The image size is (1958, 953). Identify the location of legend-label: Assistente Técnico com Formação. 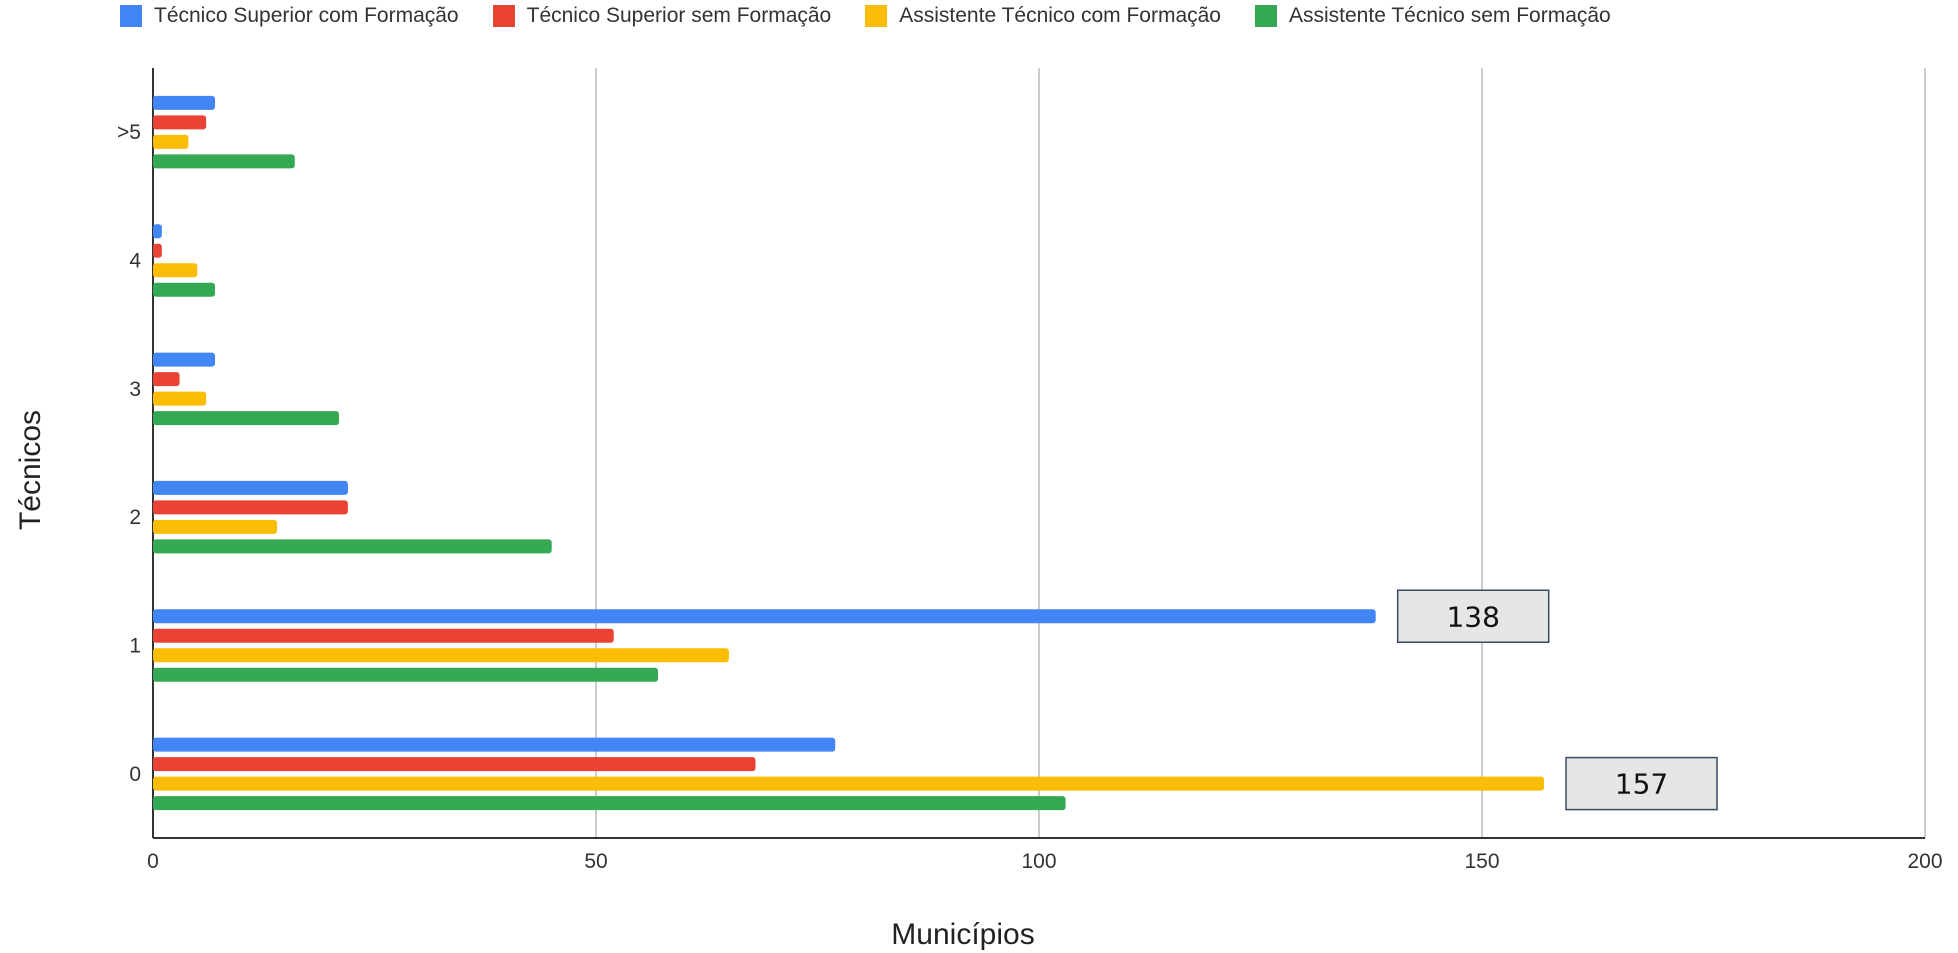
(1060, 15).